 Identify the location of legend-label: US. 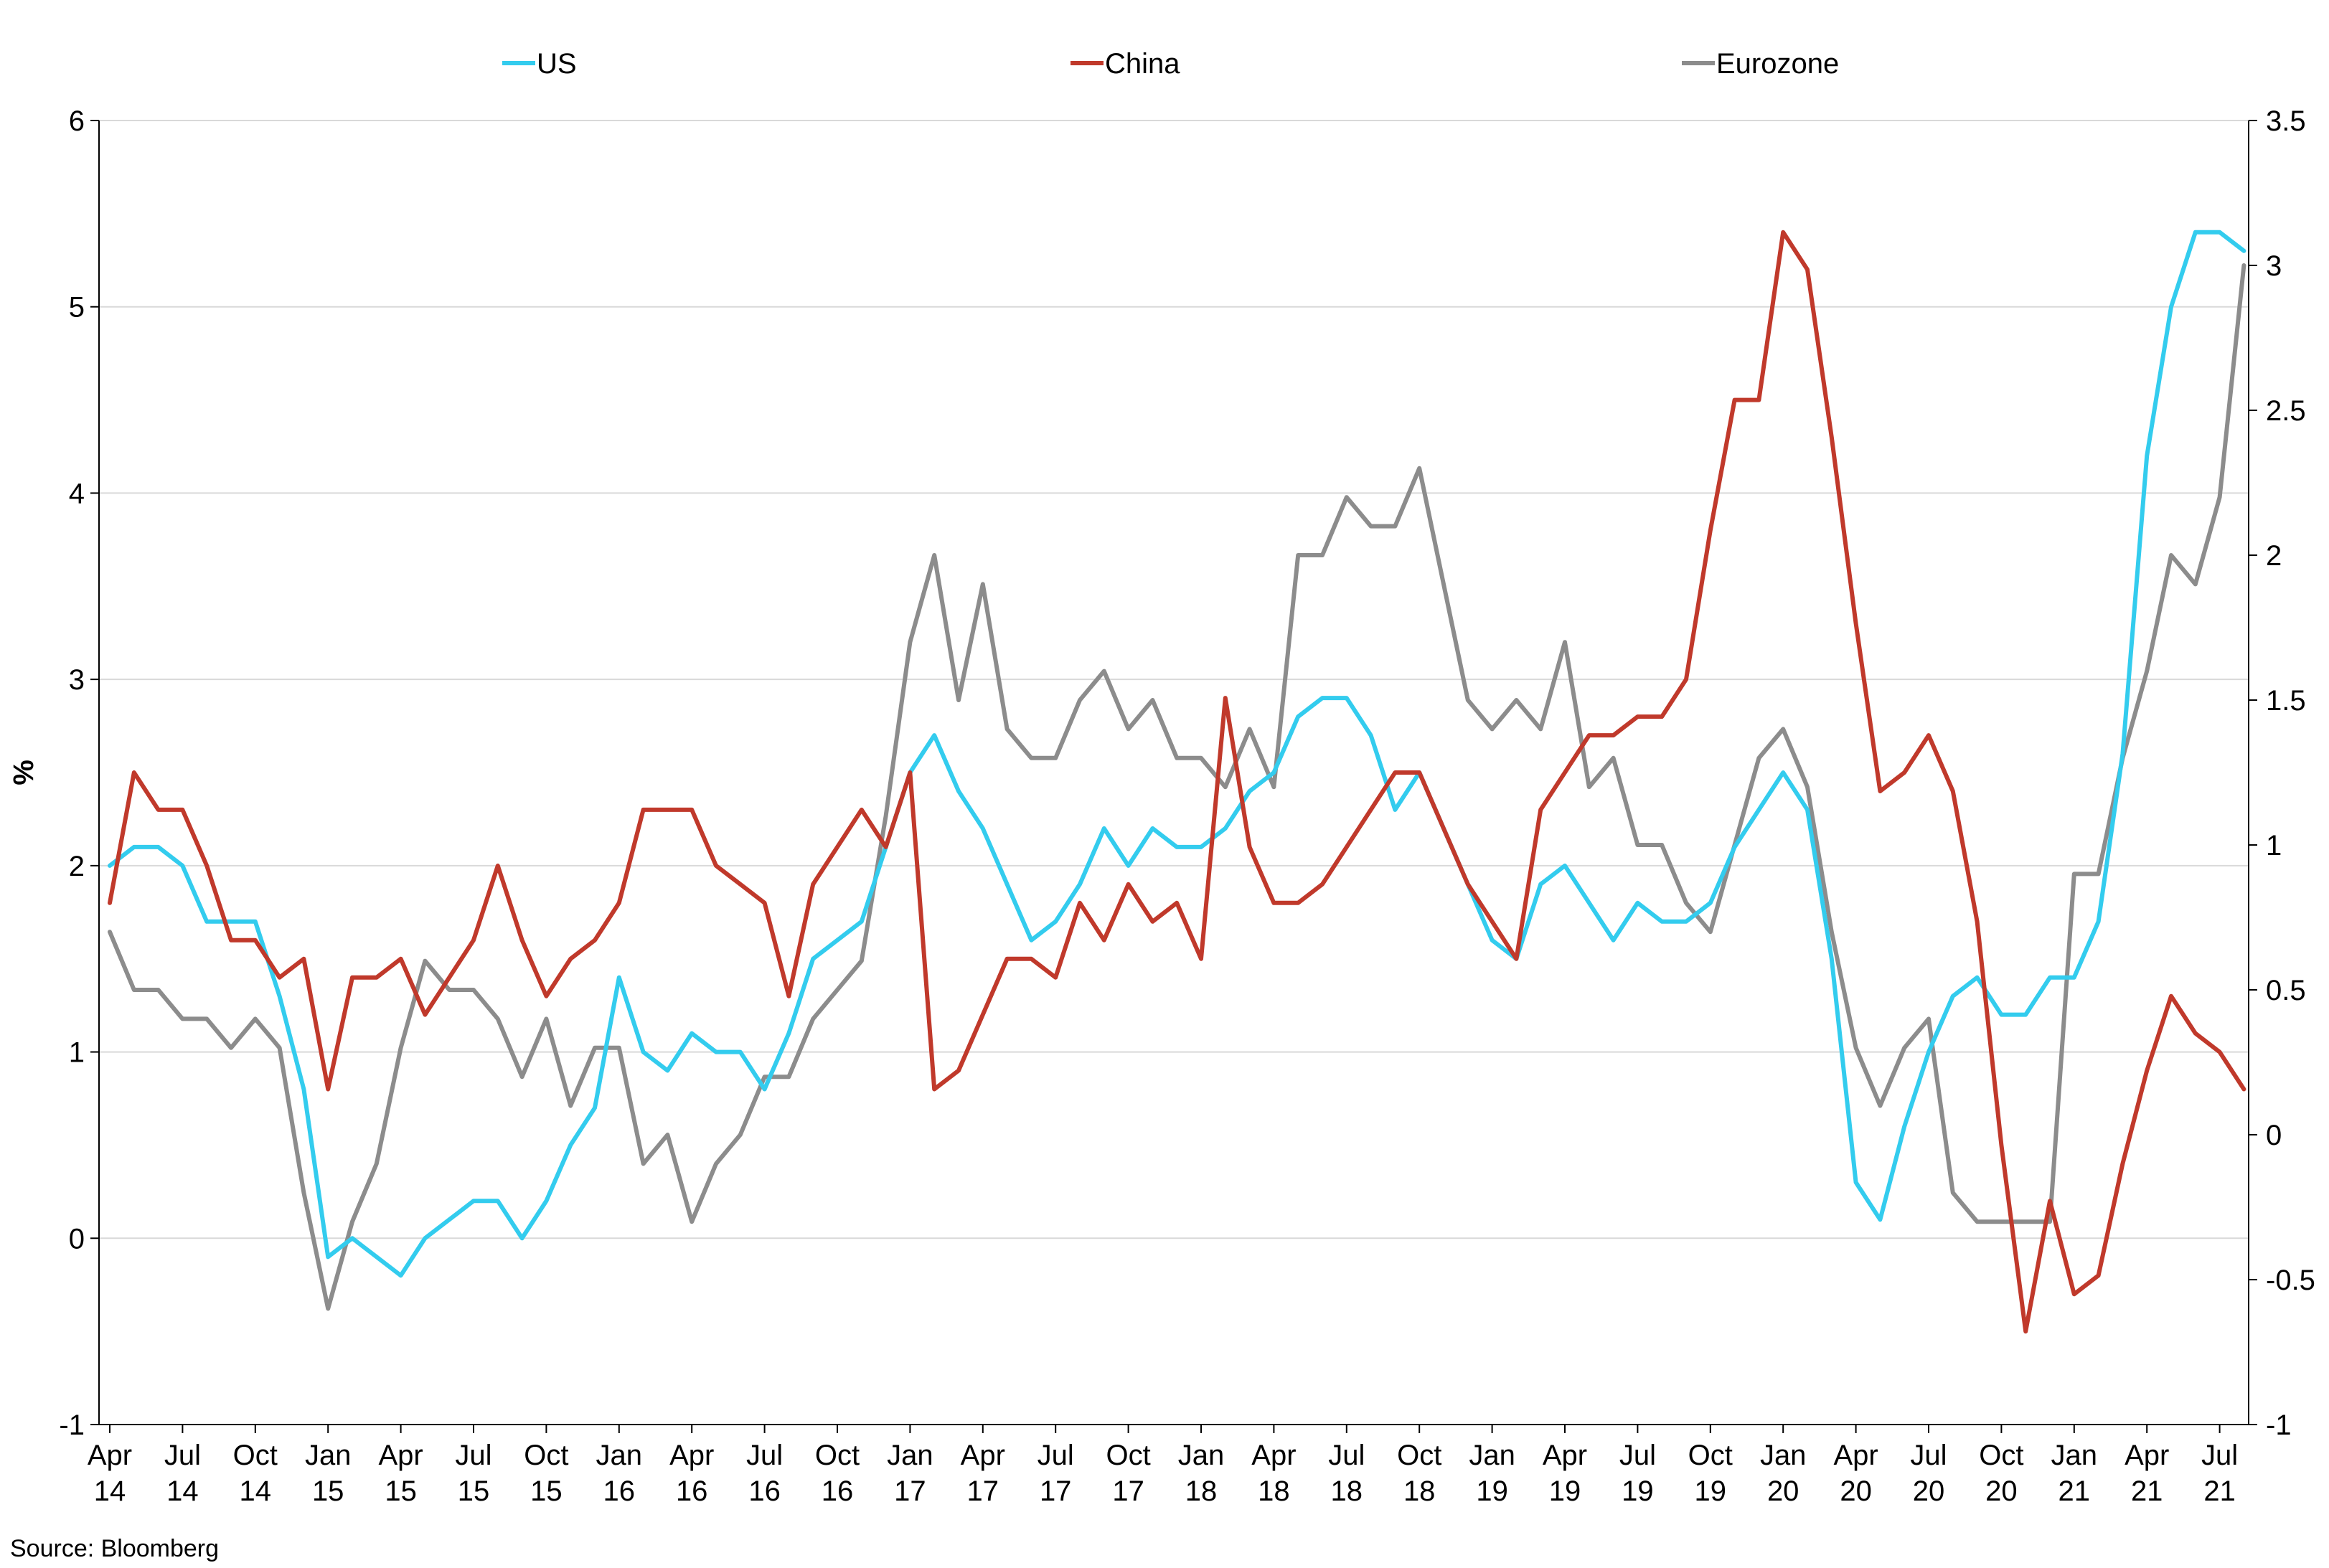
(557, 64).